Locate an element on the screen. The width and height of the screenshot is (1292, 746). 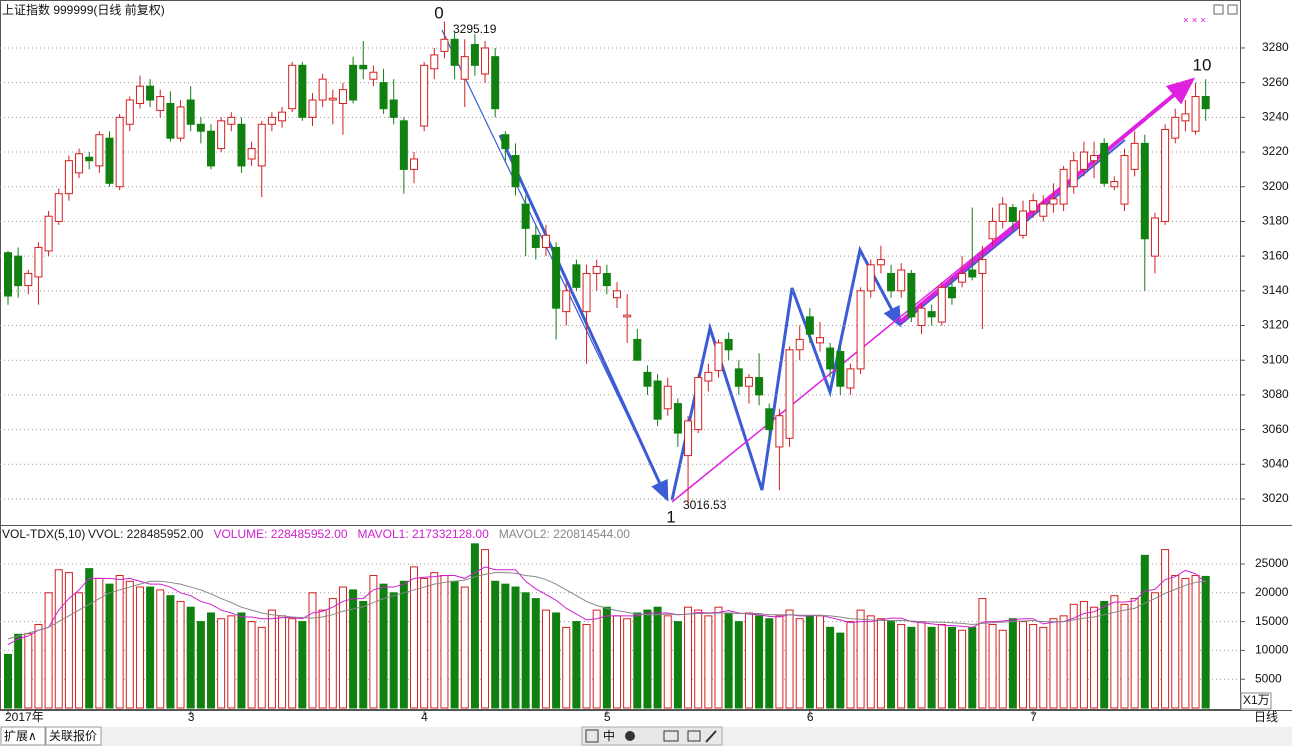
y-tick-label: 3020 is located at coordinates (1275, 498).